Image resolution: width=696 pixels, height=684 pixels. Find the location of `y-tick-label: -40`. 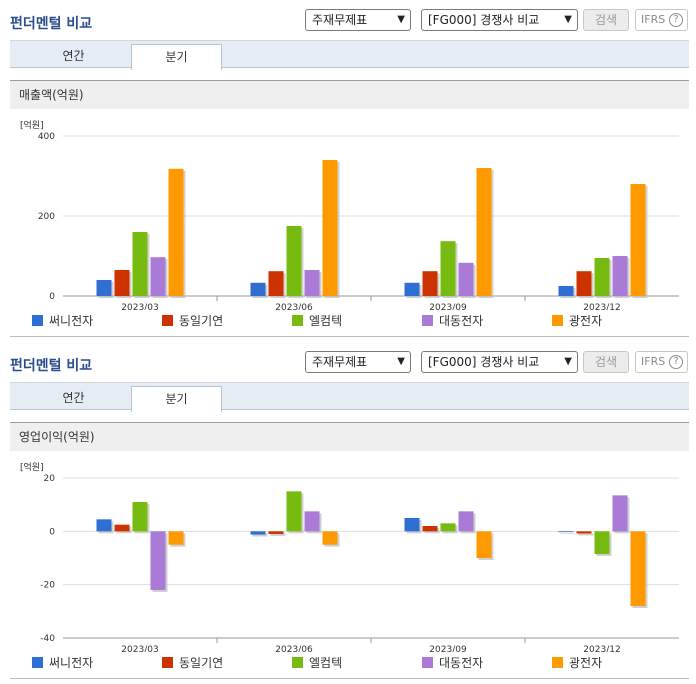

y-tick-label: -40 is located at coordinates (47, 639).